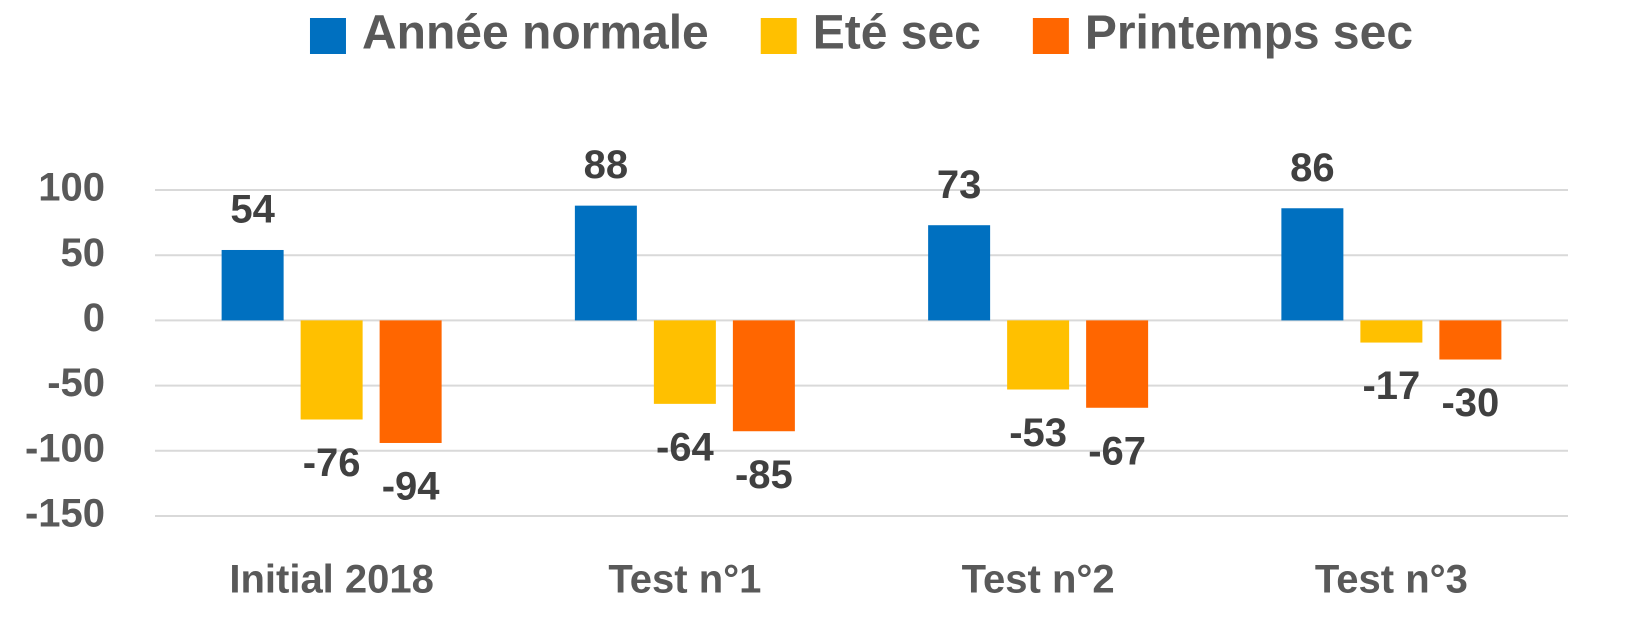 The width and height of the screenshot is (1629, 625). Describe the element at coordinates (332, 463) in the screenshot. I see `data-label: -76` at that location.